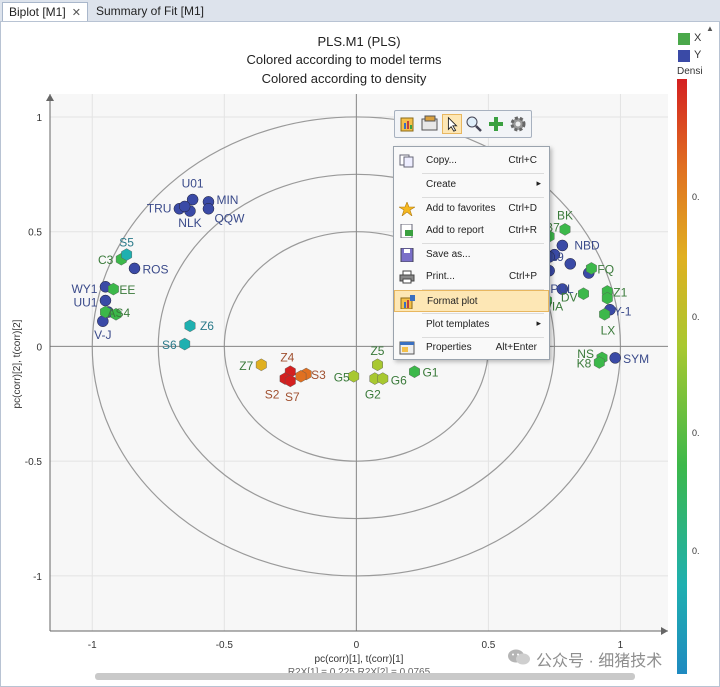 This screenshot has width=720, height=687. Describe the element at coordinates (407, 302) in the screenshot. I see `format-plot-icon` at that location.